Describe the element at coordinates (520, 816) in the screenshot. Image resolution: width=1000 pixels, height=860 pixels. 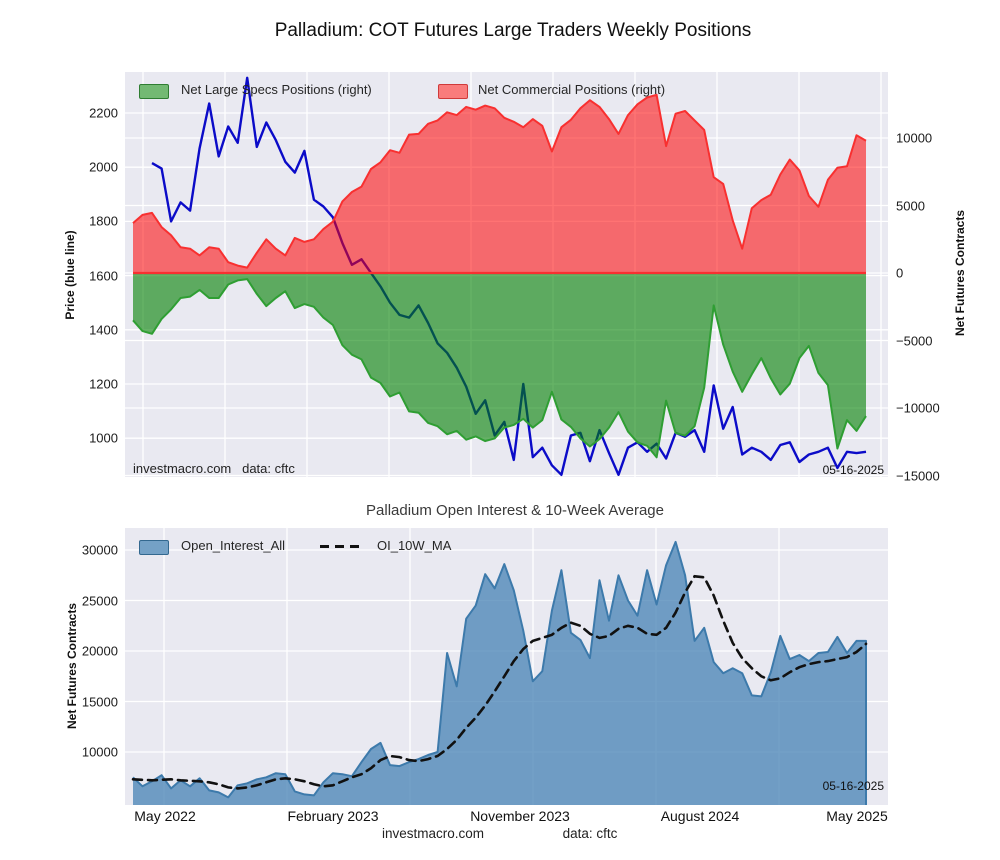
I see `x-tick-november-2023: November 2023` at that location.